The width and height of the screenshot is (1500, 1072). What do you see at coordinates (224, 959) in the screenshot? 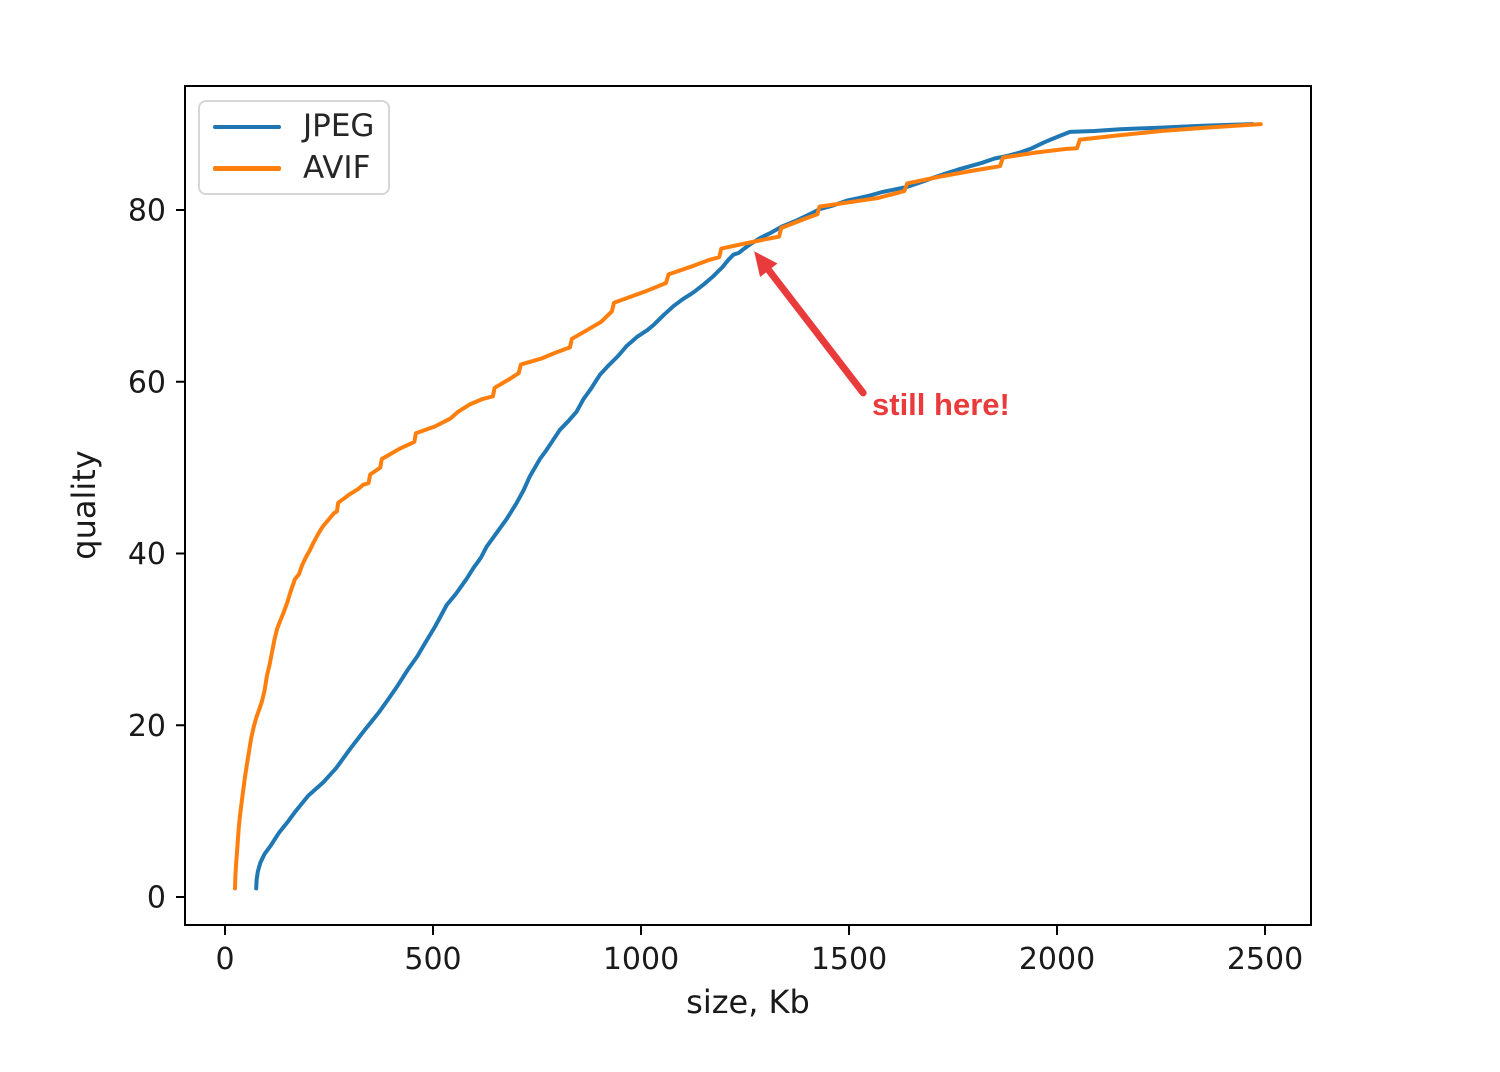
I see `x-tick-label: 0` at bounding box center [224, 959].